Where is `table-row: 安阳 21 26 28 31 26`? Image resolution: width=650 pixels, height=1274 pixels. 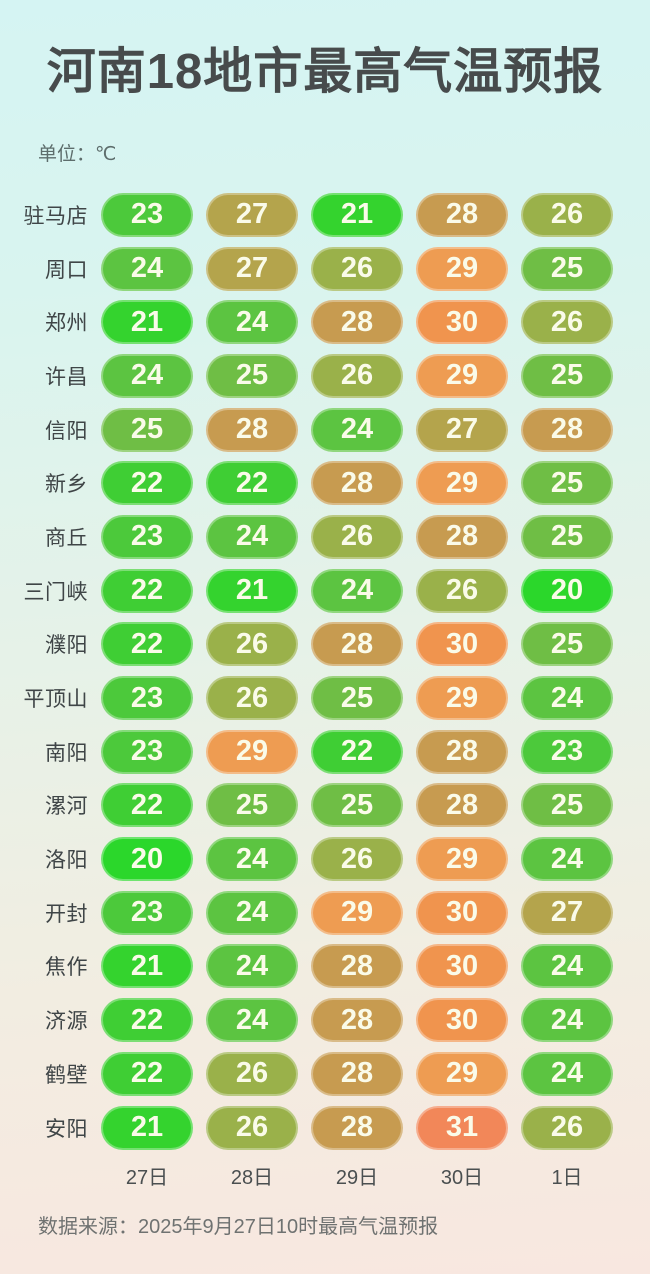
table-row: 安阳 21 26 28 31 26 is located at coordinates (325, 1128).